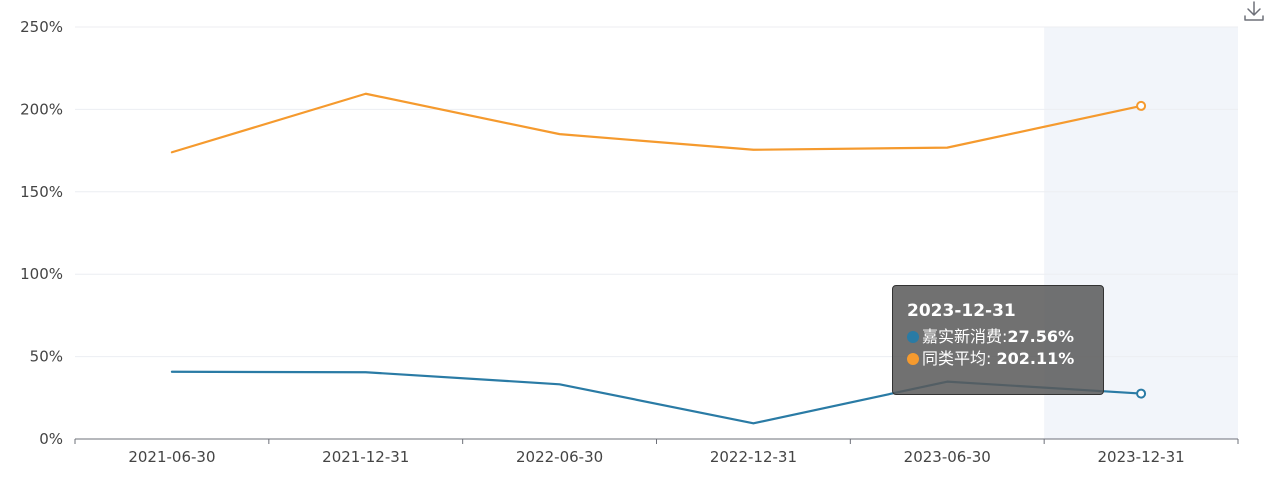 This screenshot has width=1269, height=489. I want to click on x-tick-label: 2021-06-30, so click(171, 457).